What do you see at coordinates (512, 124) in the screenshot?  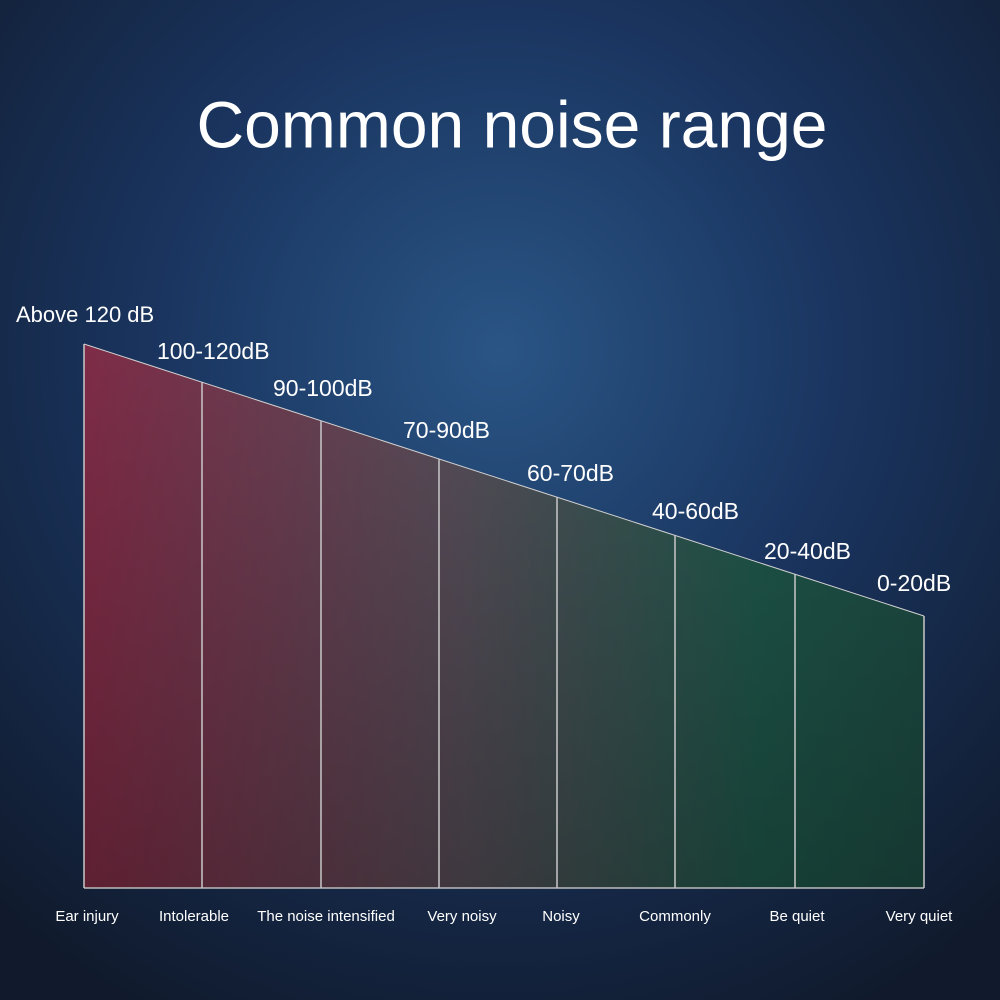 I see `title: Common noise range` at bounding box center [512, 124].